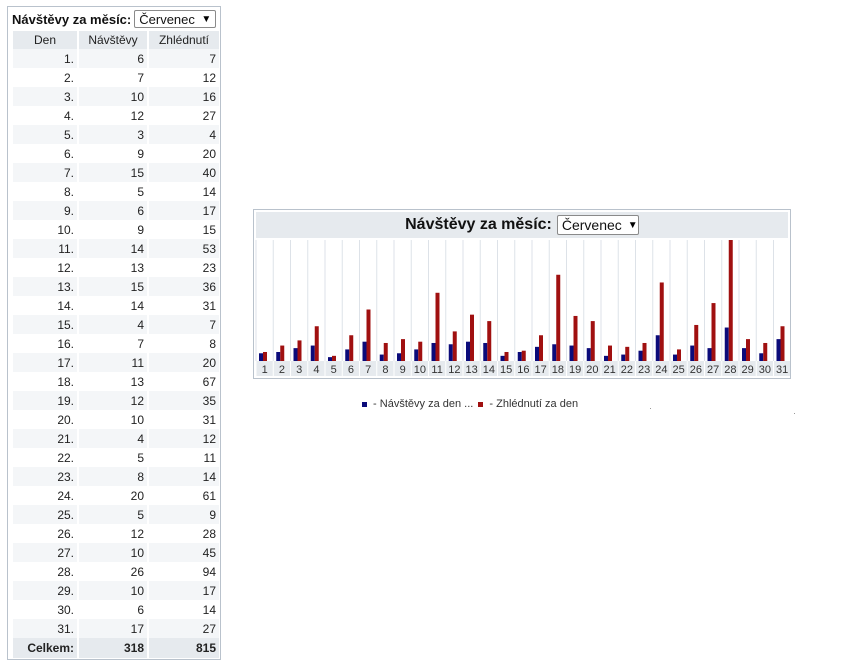 The image size is (864, 667). I want to click on x-tick-label: 12, so click(454, 370).